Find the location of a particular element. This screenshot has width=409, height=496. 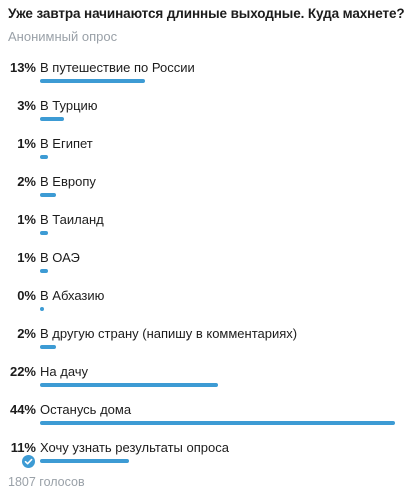

poll-option-label: В Таиланд is located at coordinates (72, 219).